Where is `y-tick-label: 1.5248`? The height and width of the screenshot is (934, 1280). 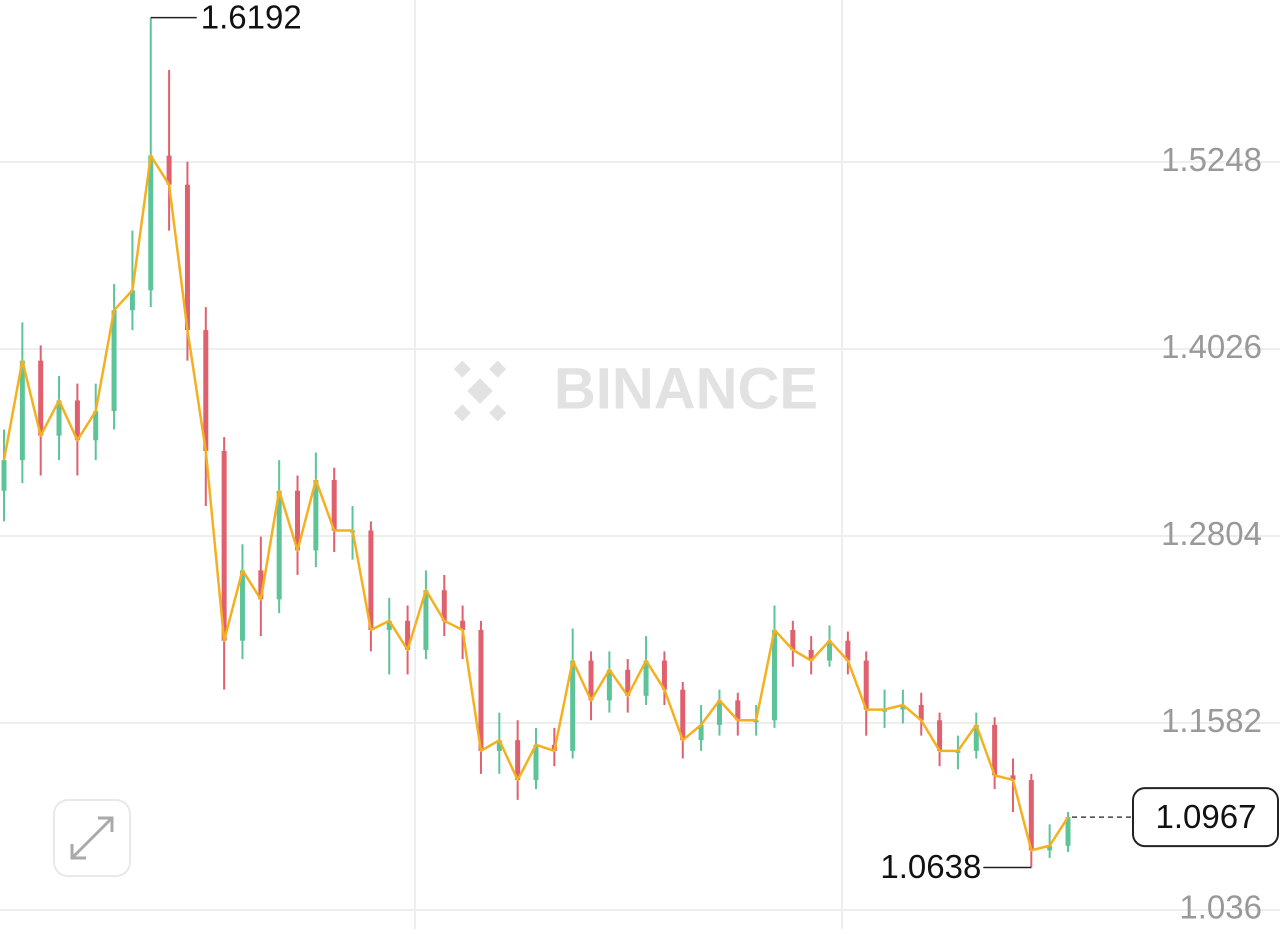
y-tick-label: 1.5248 is located at coordinates (1211, 159).